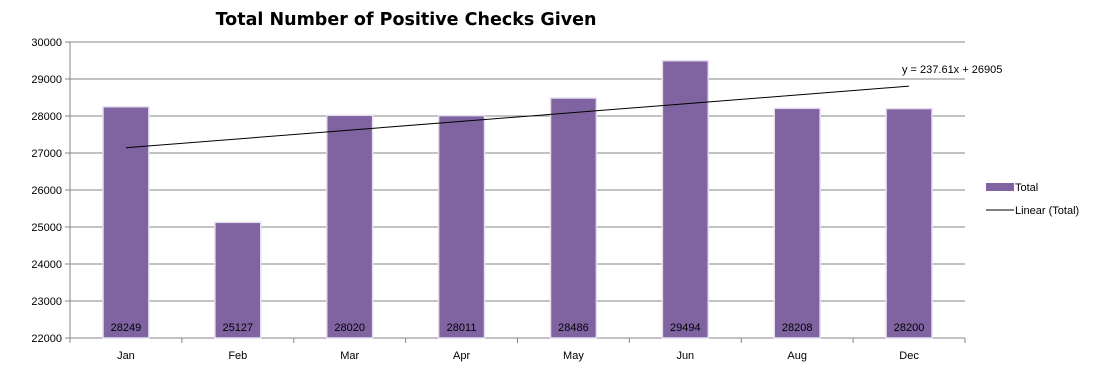  What do you see at coordinates (126, 222) in the screenshot?
I see `bar-jan` at bounding box center [126, 222].